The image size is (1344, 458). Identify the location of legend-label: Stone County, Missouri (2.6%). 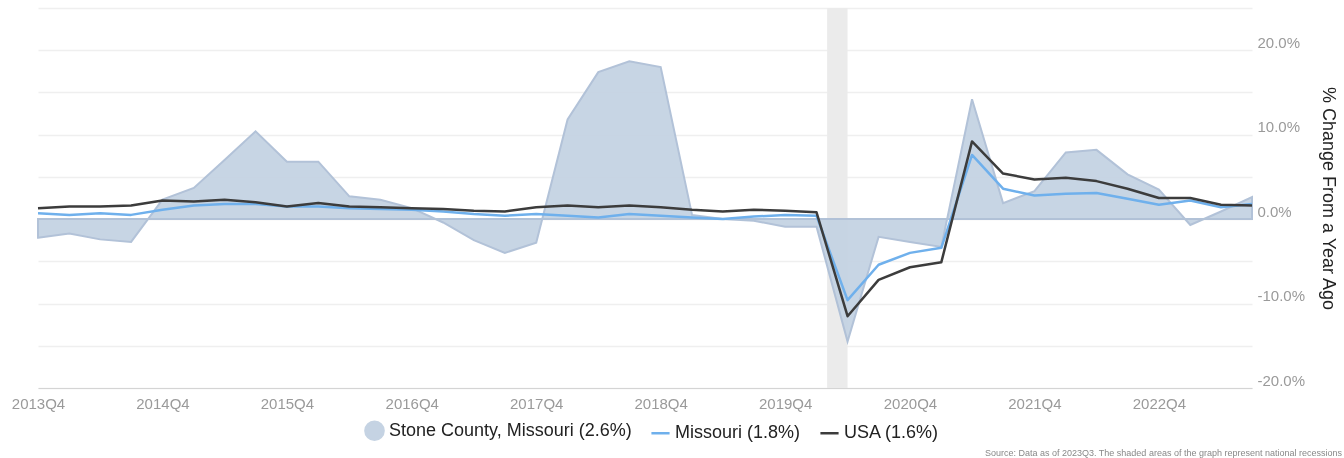
(510, 429).